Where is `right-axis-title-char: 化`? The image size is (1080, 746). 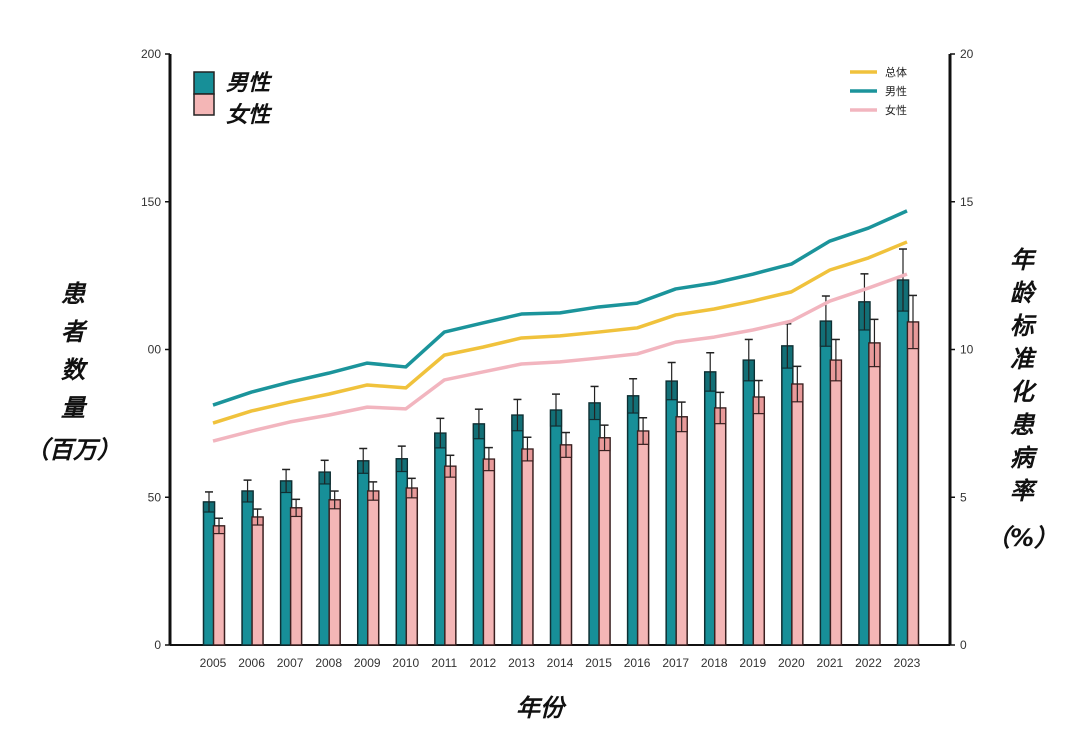
right-axis-title-char: 化 is located at coordinates (1024, 392).